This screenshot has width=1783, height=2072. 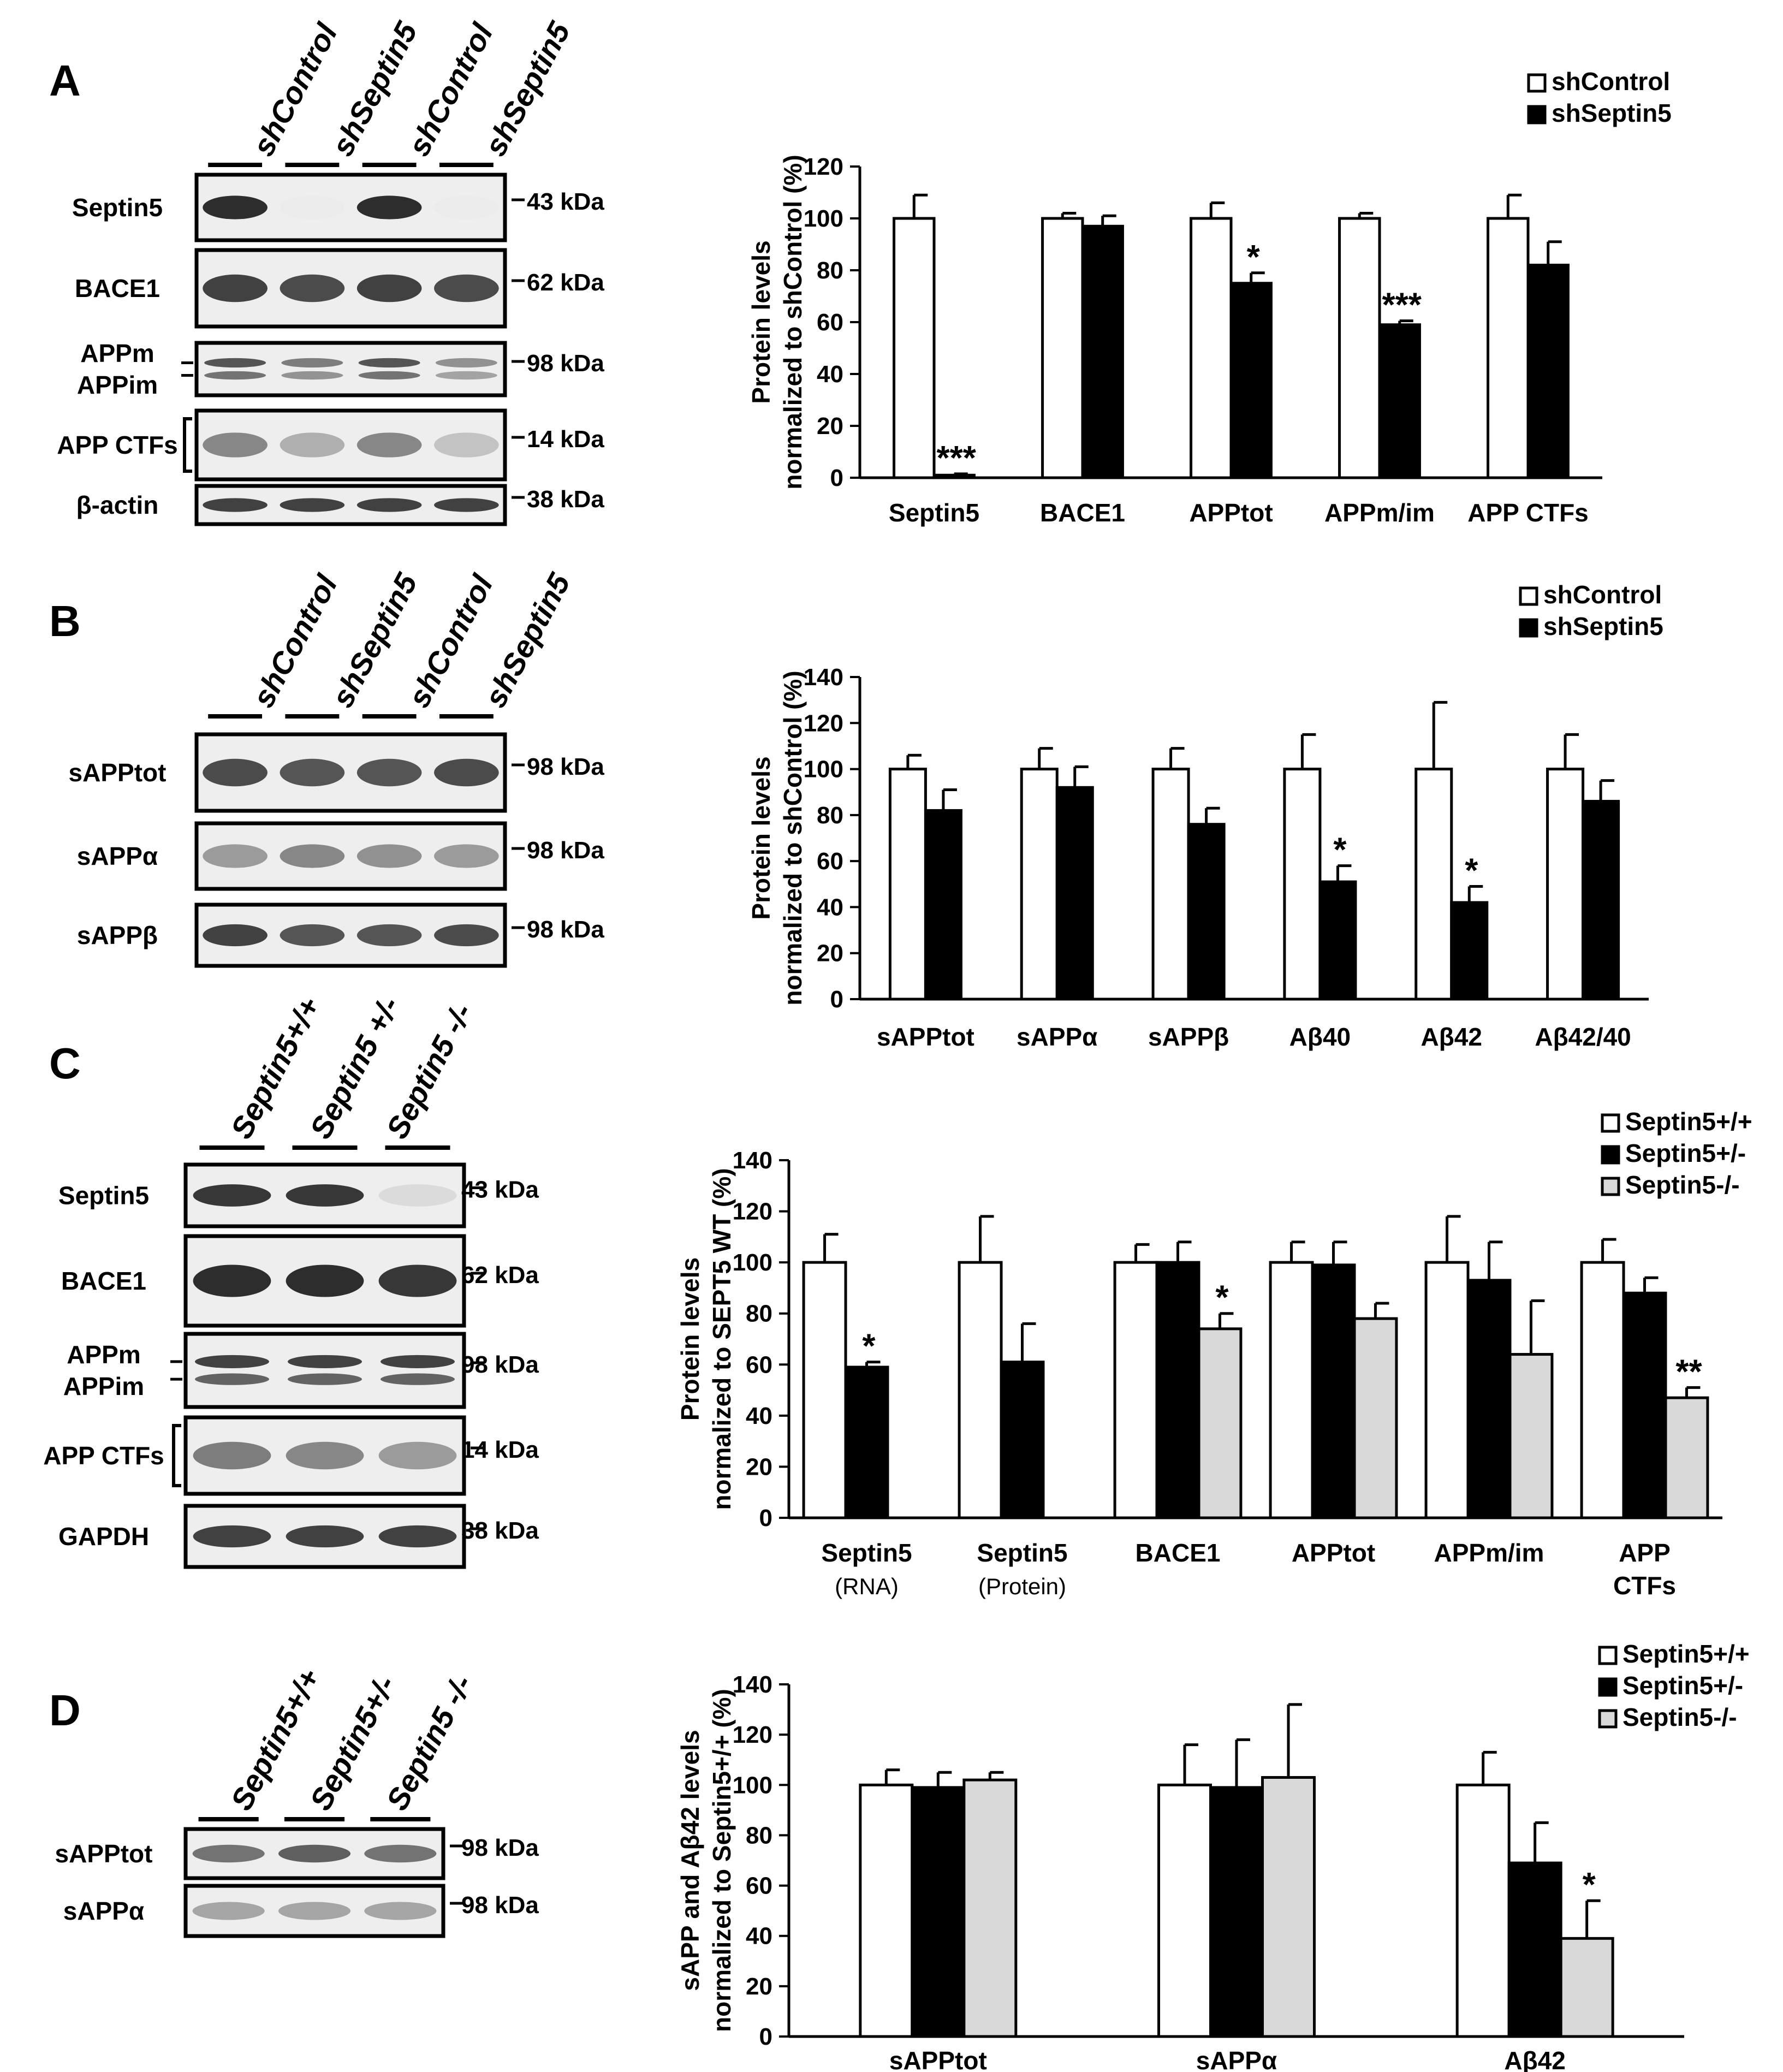 I want to click on kda-marker: 62 kDa, so click(x=565, y=282).